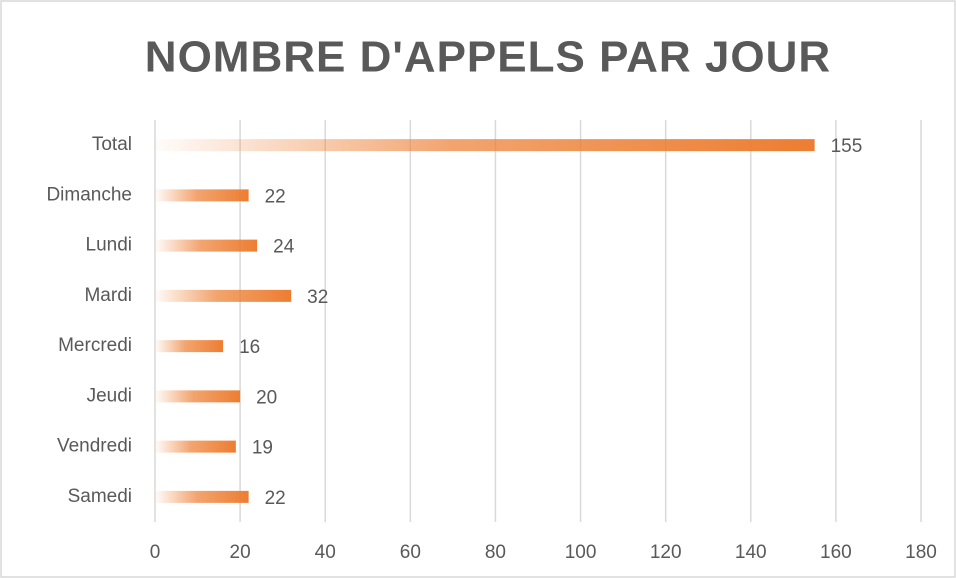  Describe the element at coordinates (284, 247) in the screenshot. I see `data-label: 24` at that location.